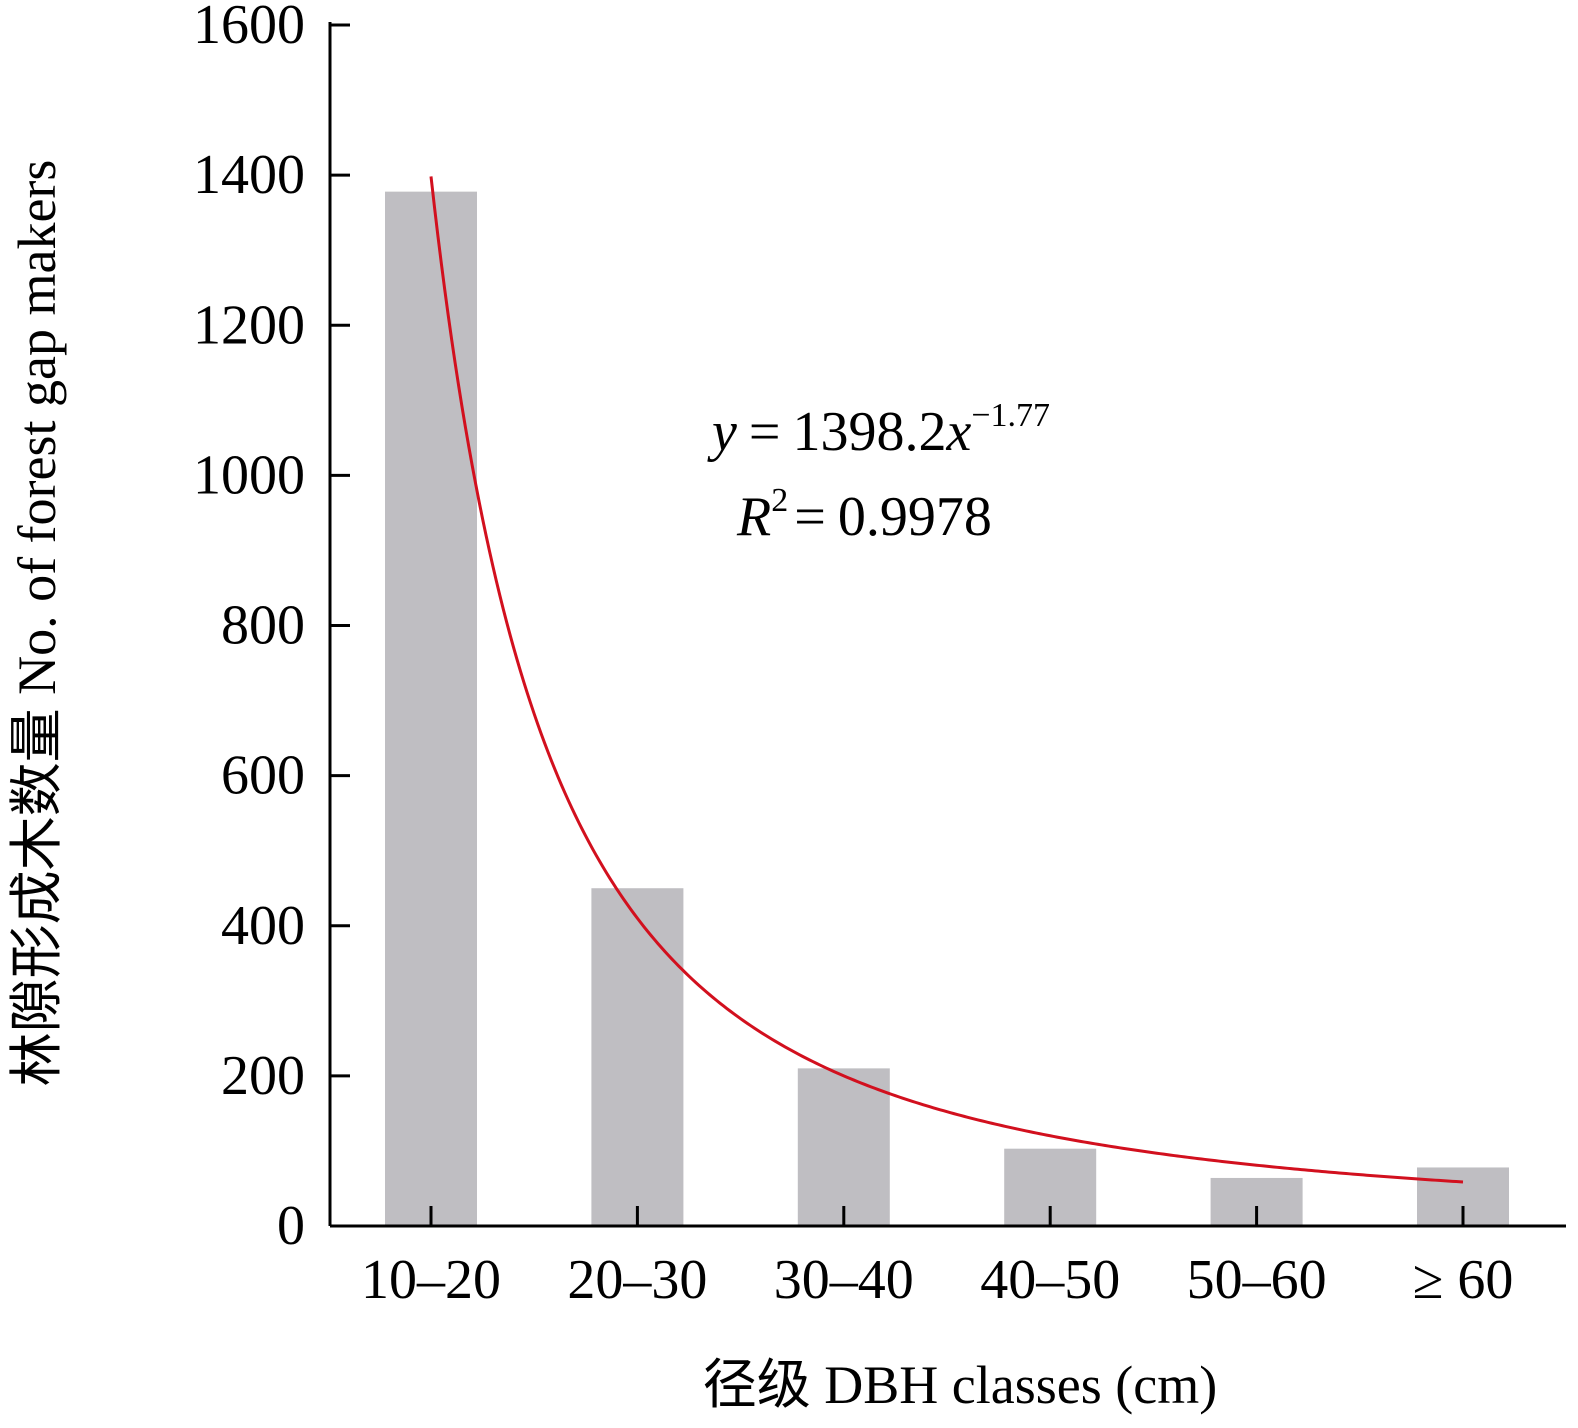  Describe the element at coordinates (722, 432) in the screenshot. I see `equation-y-symbol: y` at that location.